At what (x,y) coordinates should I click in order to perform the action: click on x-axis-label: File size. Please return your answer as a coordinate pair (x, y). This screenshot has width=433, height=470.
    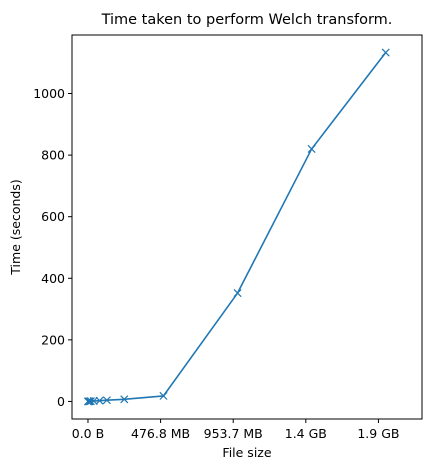
    Looking at the image, I should click on (246, 452).